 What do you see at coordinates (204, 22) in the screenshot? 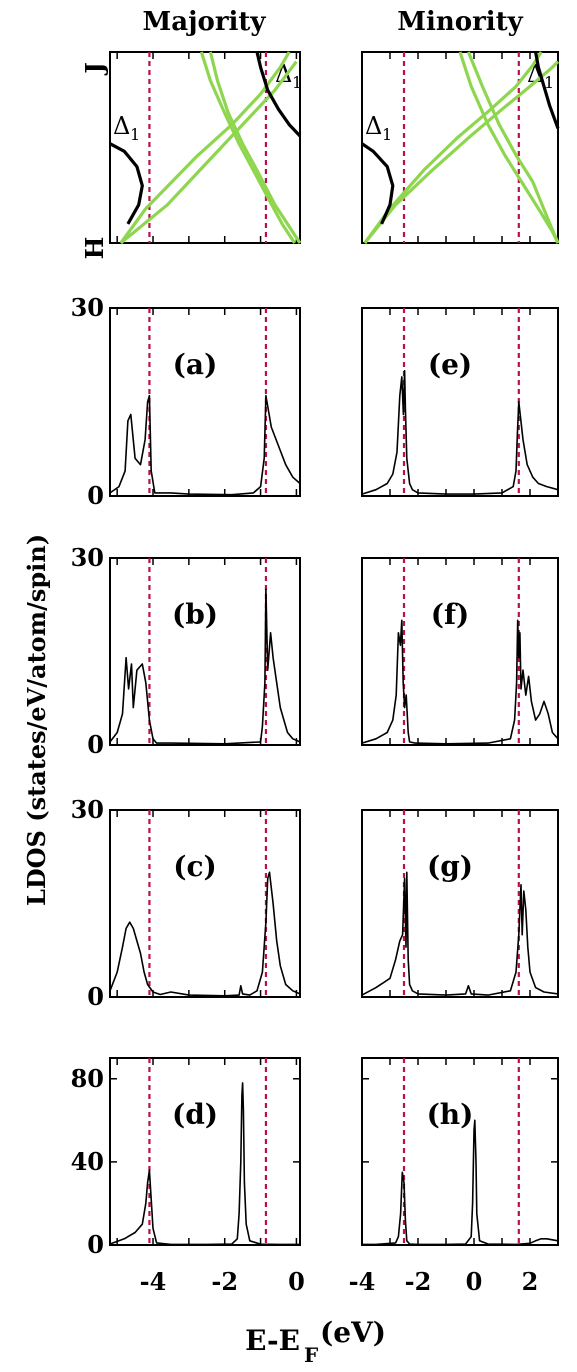
I see `col-title-majority: Majority` at bounding box center [204, 22].